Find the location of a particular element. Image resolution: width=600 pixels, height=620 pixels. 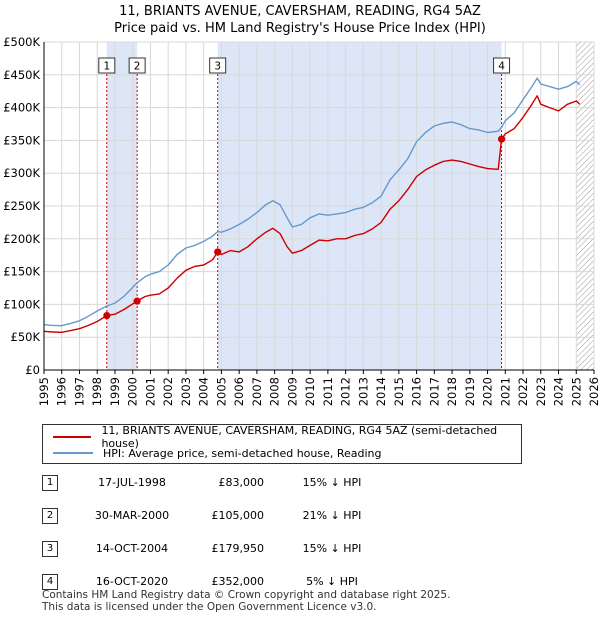

y-tick-label: £100K is located at coordinates (21, 304).